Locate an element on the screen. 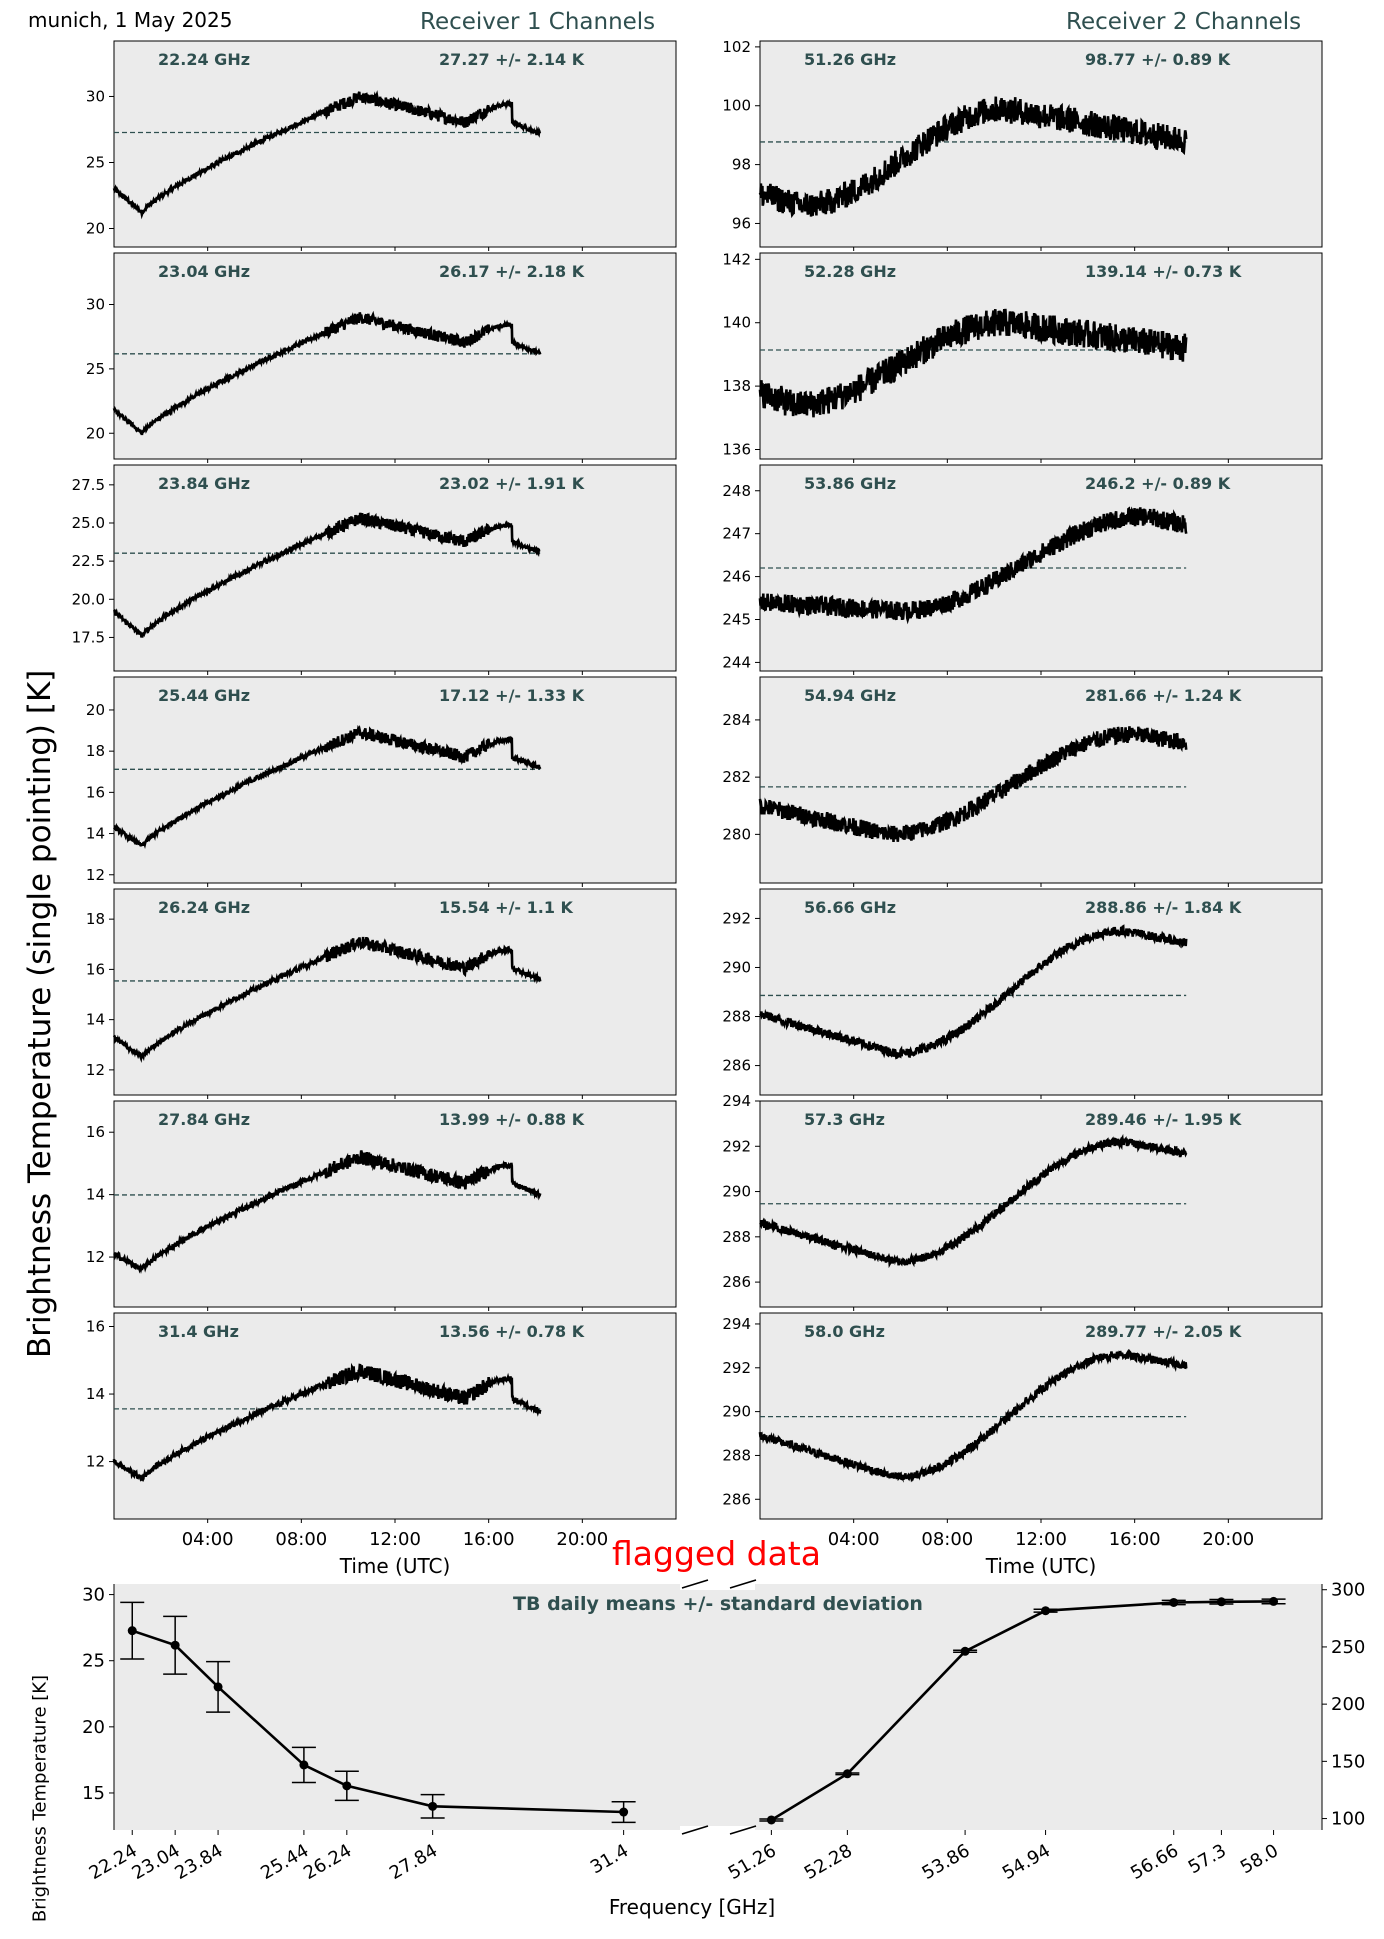 The width and height of the screenshot is (1384, 1939). y-tick-label: 138 is located at coordinates (736, 386).